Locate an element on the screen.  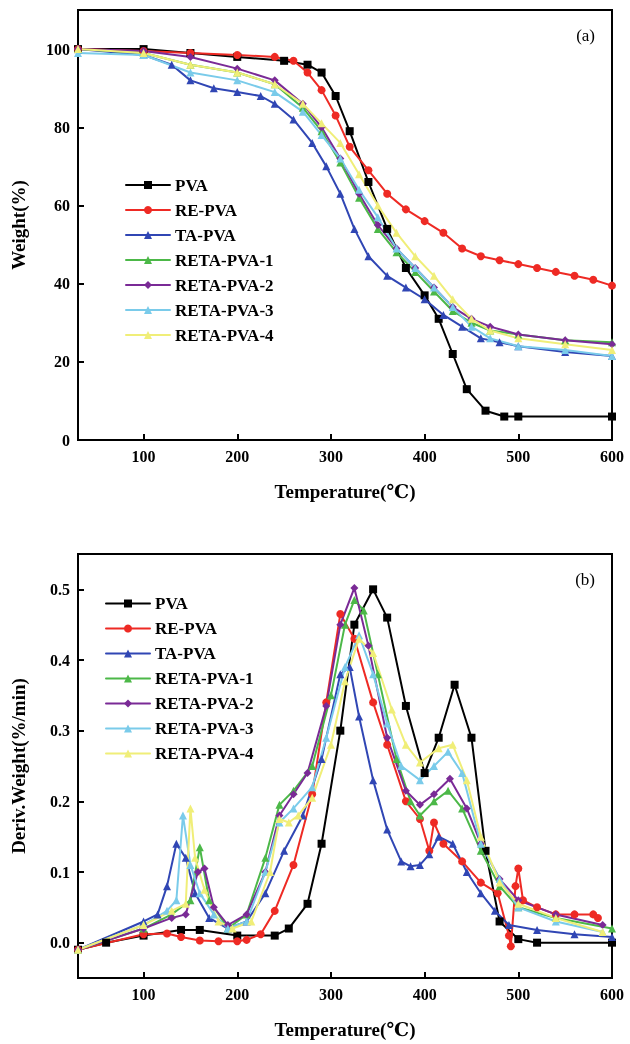
y-tick-label: 0.4 is located at coordinates (60, 660).